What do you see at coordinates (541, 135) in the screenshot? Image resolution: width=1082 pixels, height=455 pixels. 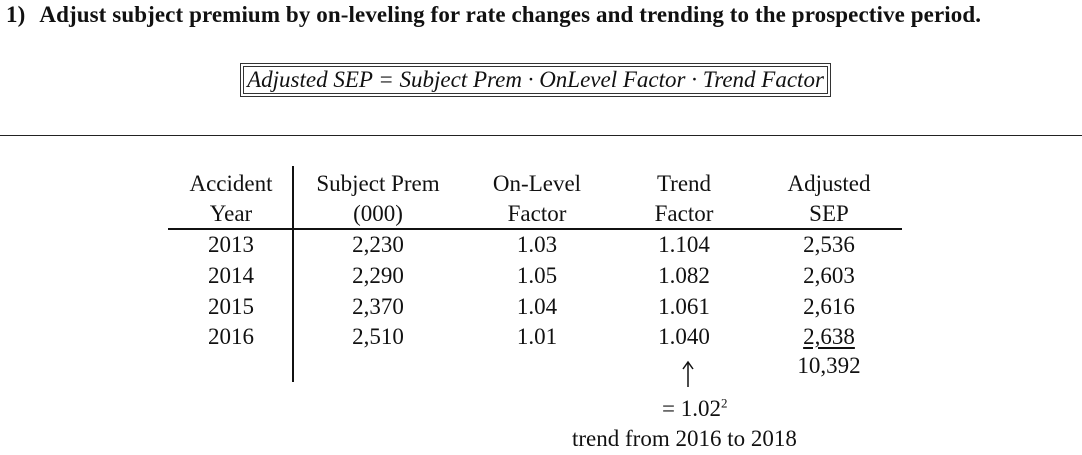 I see `horizontal-divider` at bounding box center [541, 135].